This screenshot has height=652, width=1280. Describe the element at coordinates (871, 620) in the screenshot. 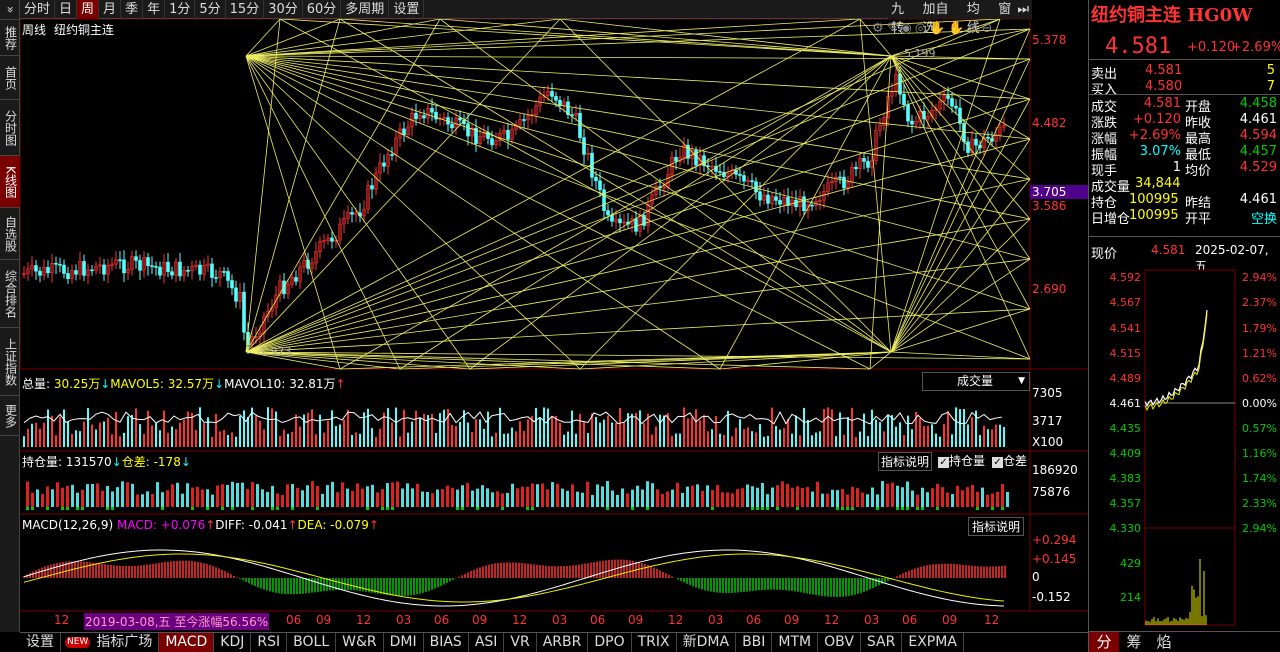

I see `time-axis-tick: 03` at that location.